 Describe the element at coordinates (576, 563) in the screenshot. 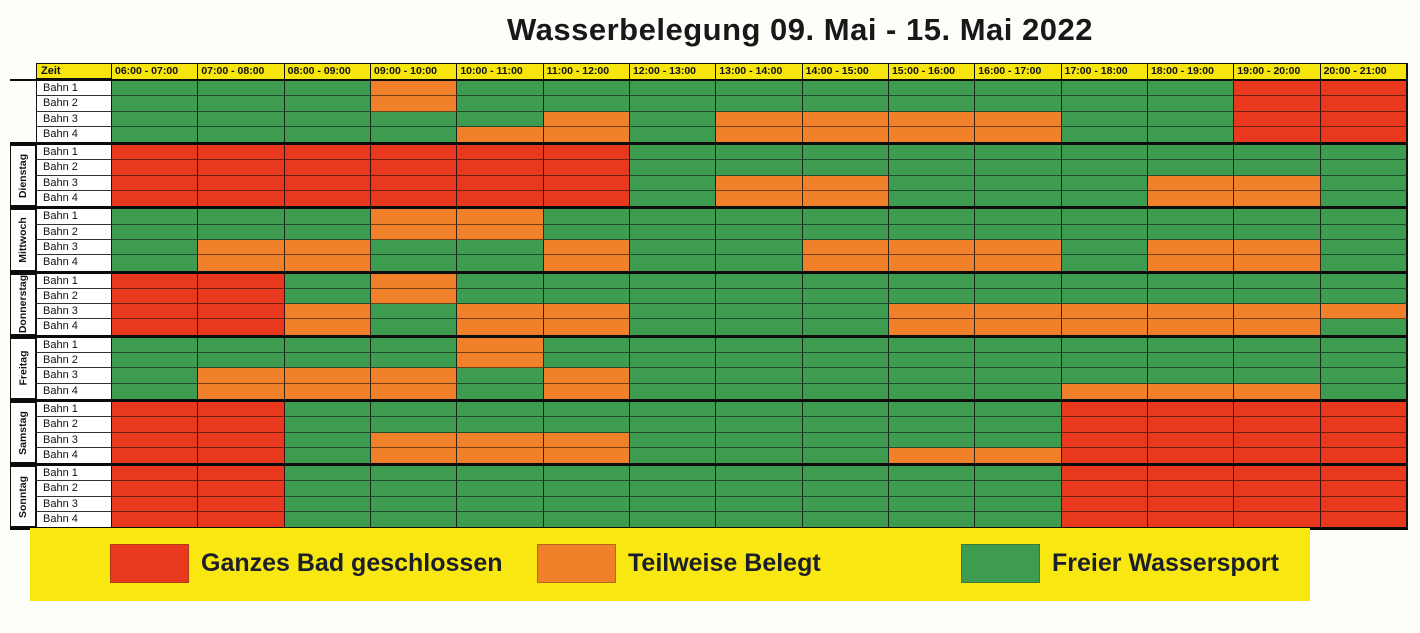

I see `partial-color-swatch` at that location.